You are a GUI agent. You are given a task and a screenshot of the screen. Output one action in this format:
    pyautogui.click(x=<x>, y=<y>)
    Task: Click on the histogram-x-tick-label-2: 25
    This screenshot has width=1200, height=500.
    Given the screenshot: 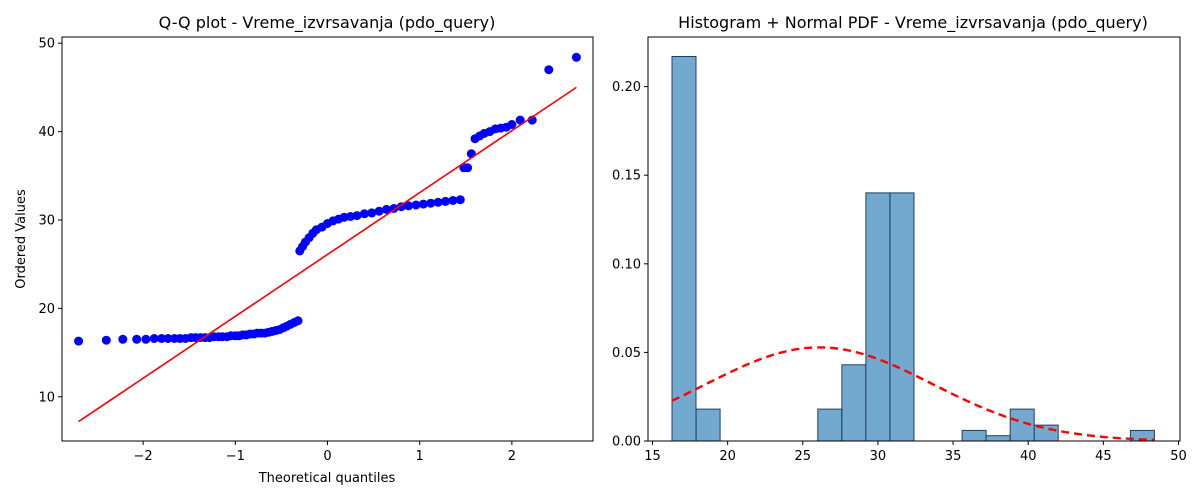 What is the action you would take?
    pyautogui.click(x=803, y=456)
    